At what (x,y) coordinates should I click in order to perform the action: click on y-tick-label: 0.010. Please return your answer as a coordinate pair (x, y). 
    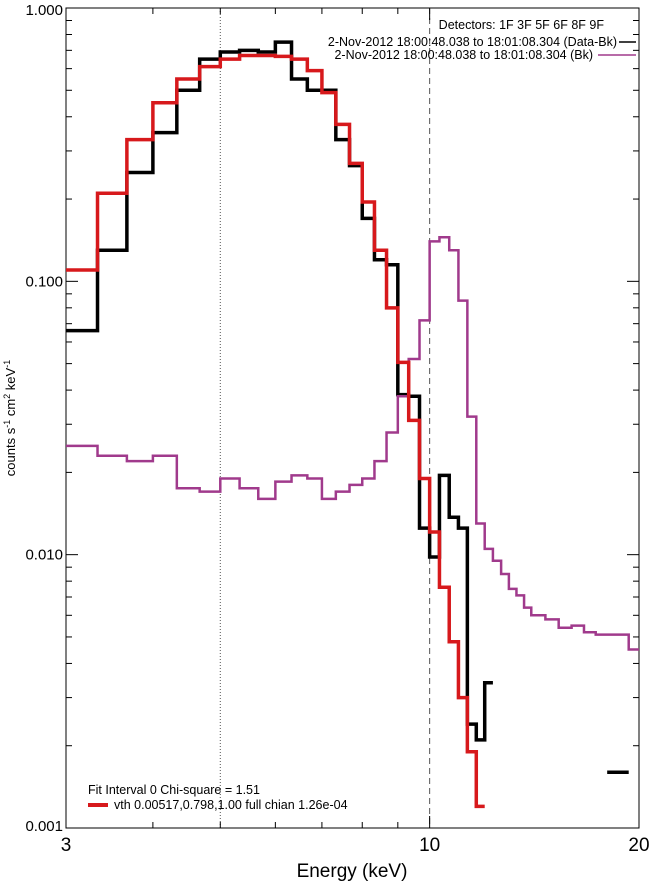
    Looking at the image, I should click on (44, 555).